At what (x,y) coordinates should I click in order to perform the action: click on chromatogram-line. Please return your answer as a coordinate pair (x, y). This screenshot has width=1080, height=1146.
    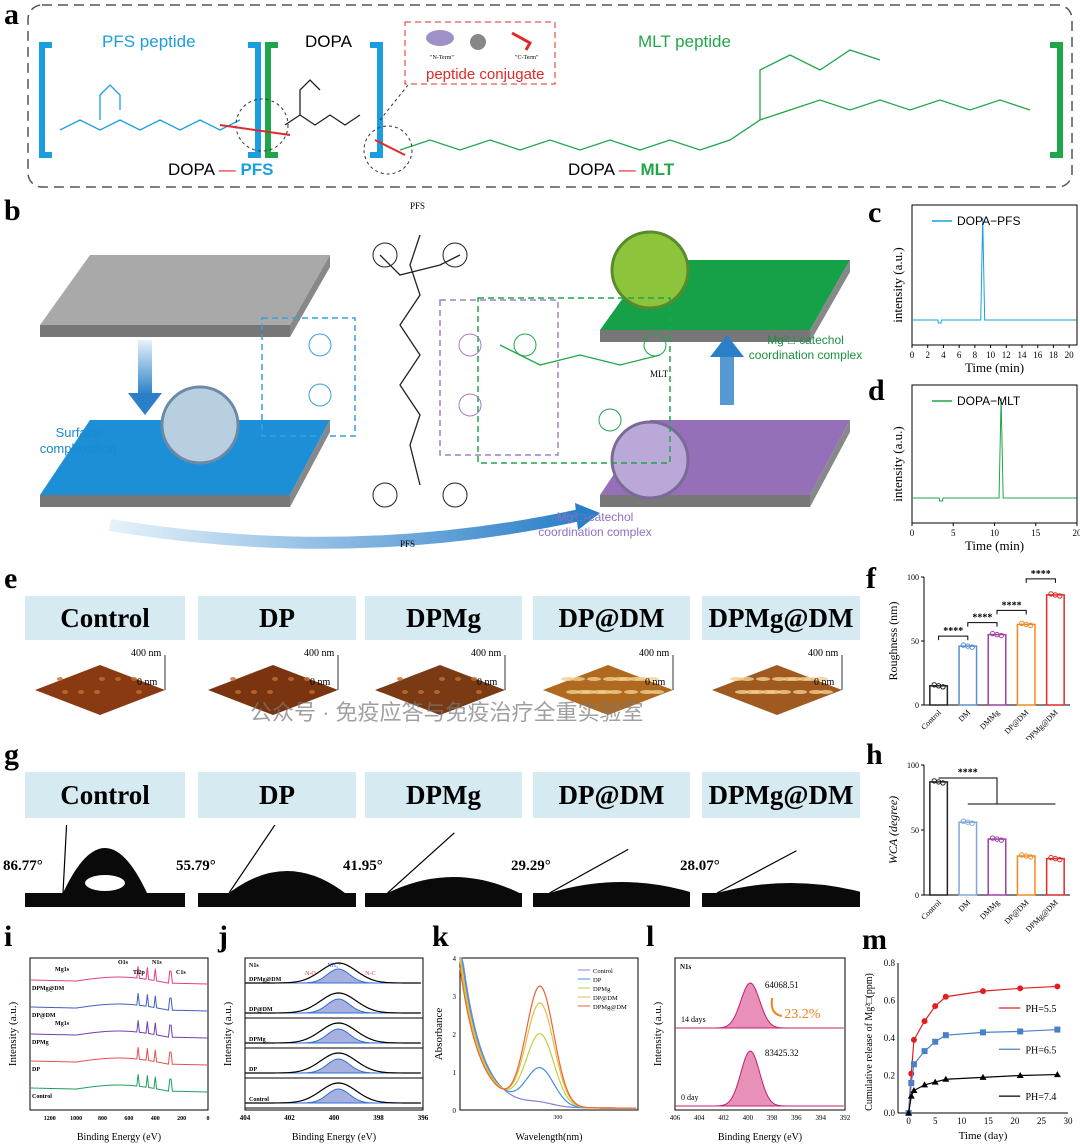
    Looking at the image, I should click on (994, 270).